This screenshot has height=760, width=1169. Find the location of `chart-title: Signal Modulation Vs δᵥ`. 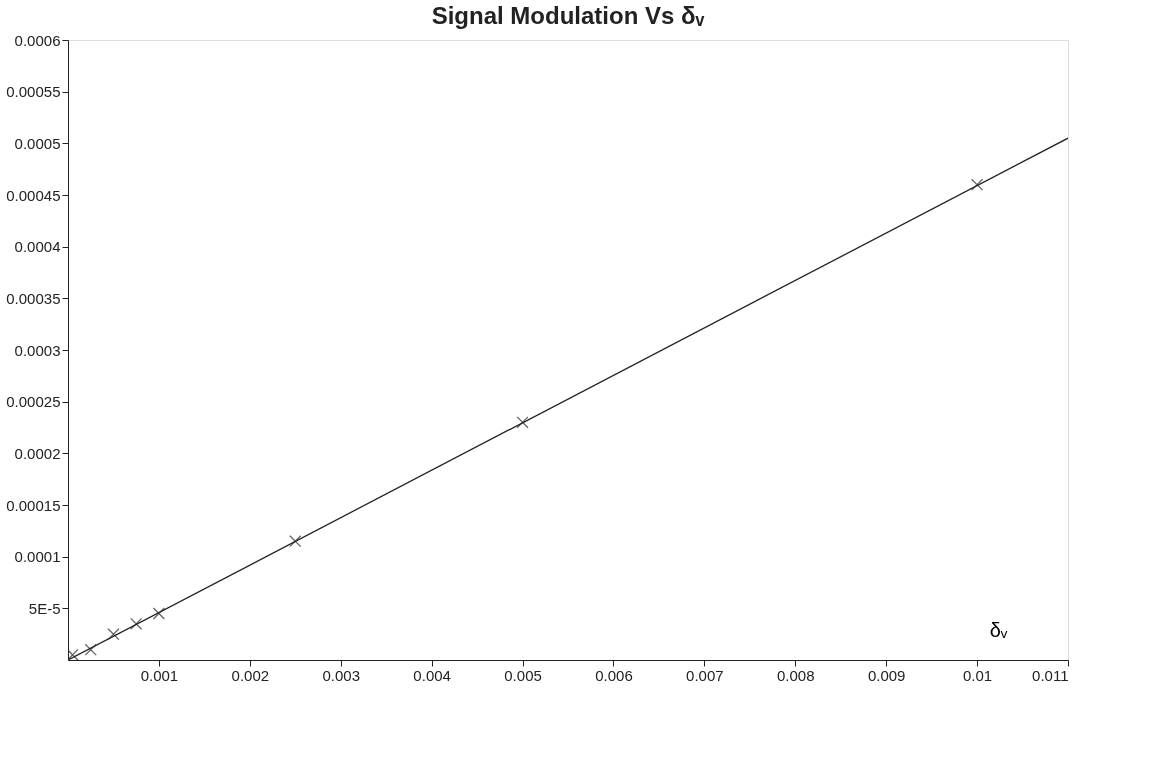

chart-title: Signal Modulation Vs δᵥ is located at coordinates (568, 15).